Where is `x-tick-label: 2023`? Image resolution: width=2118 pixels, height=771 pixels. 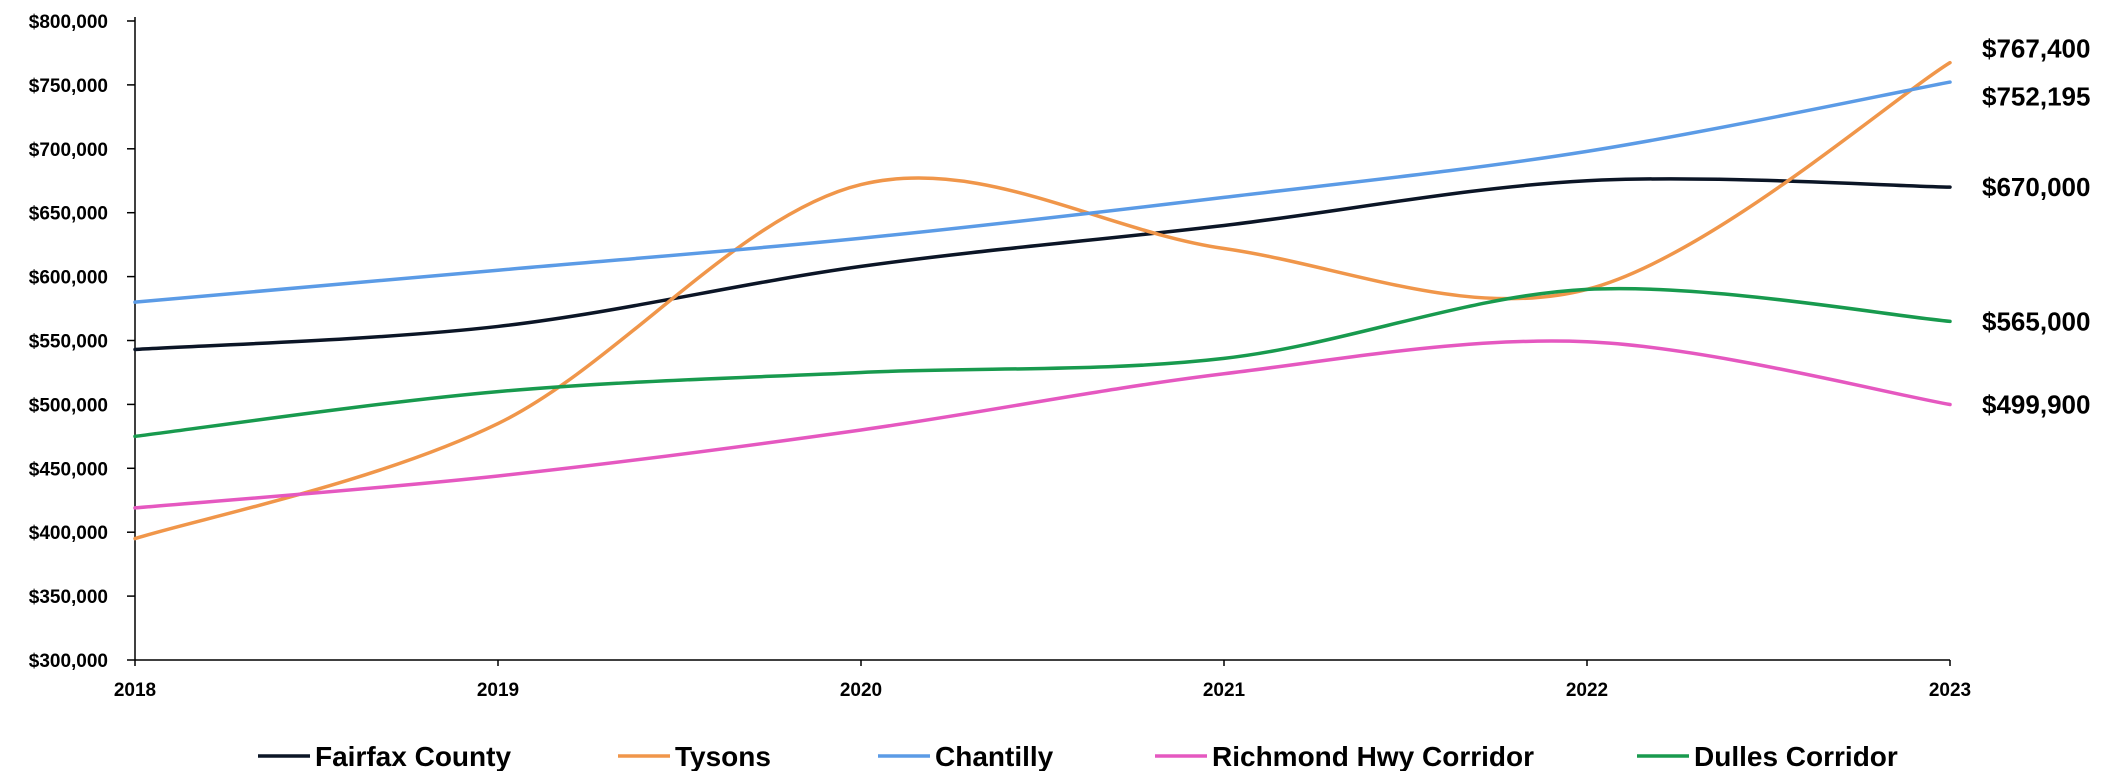 x-tick-label: 2023 is located at coordinates (1950, 690).